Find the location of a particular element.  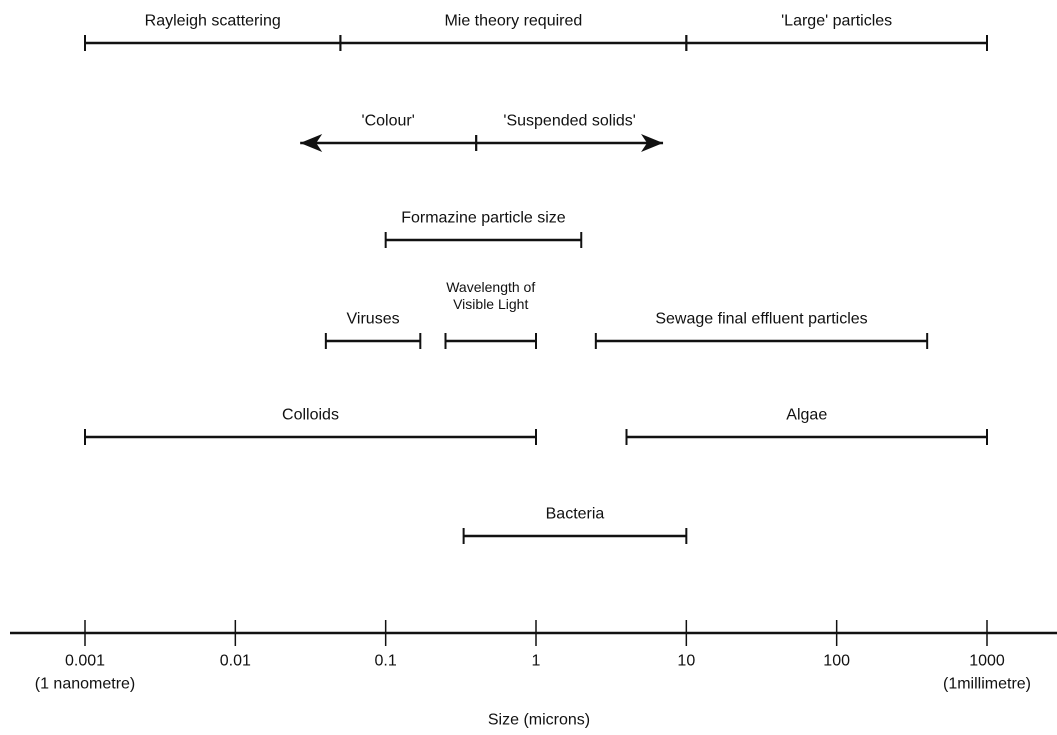

range-label: Mie theory required is located at coordinates (513, 21).